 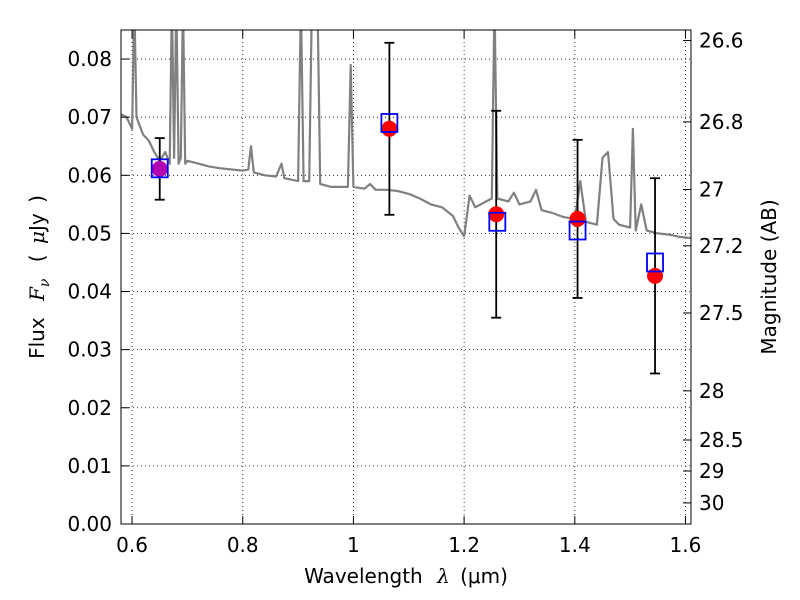 I want to click on y2-tick-label: 30, so click(x=711, y=503).